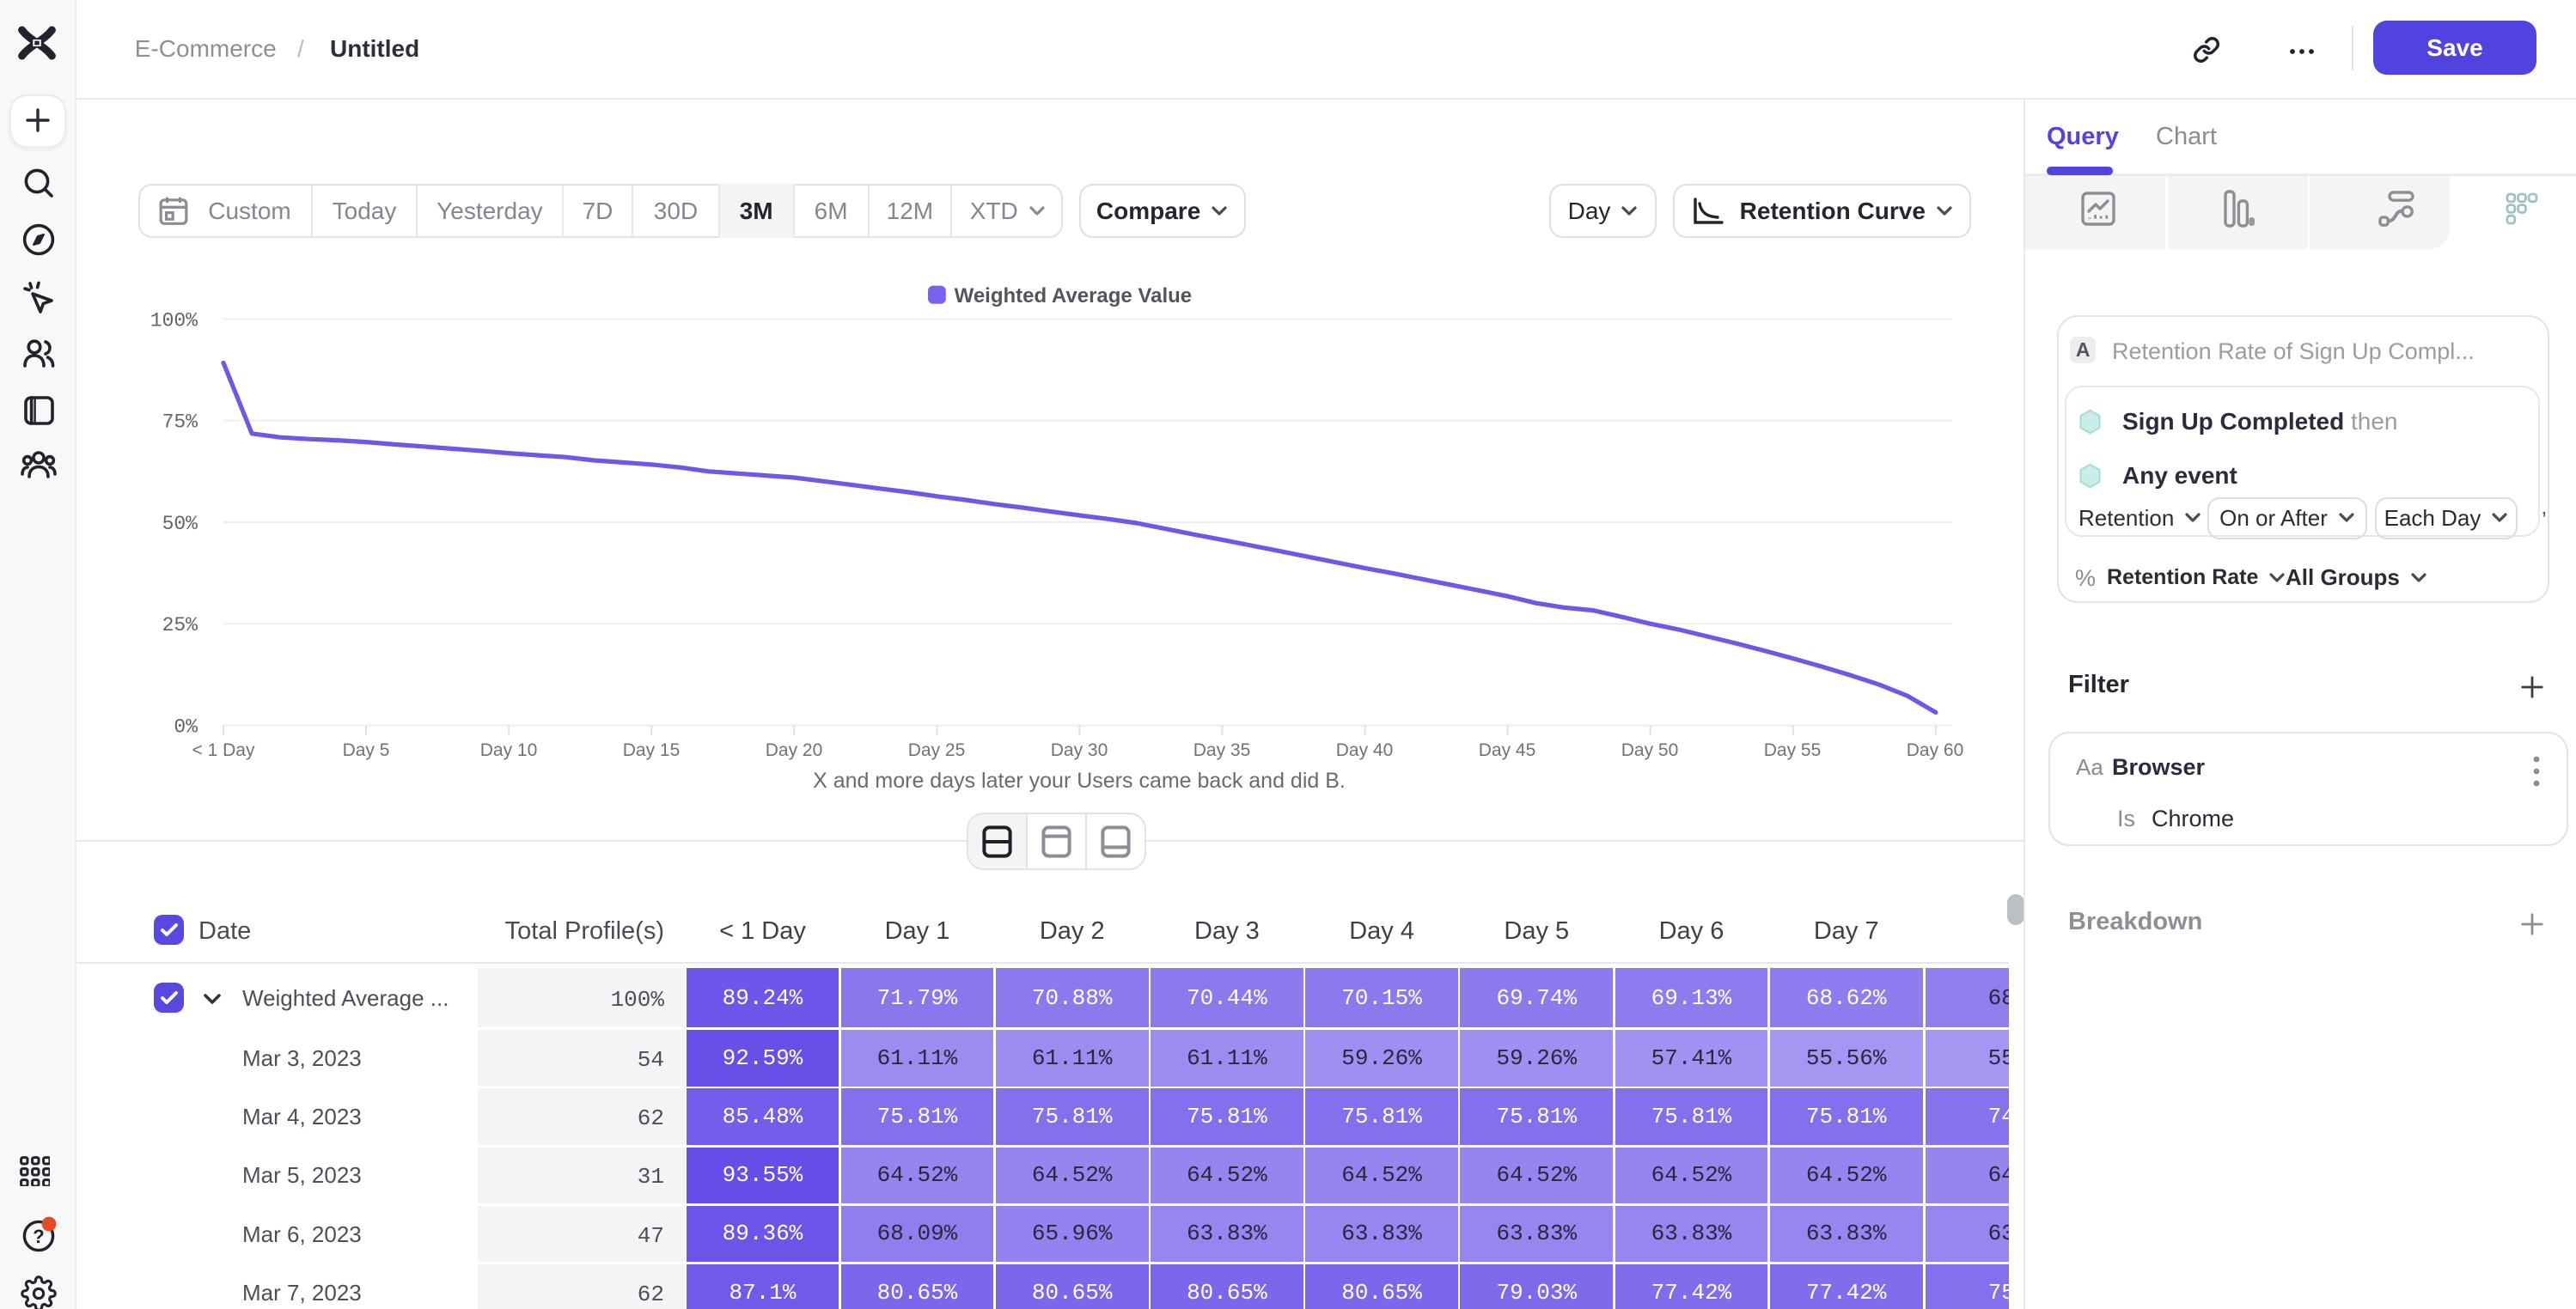  What do you see at coordinates (1507, 750) in the screenshot?
I see `svg-text: Day 45` at bounding box center [1507, 750].